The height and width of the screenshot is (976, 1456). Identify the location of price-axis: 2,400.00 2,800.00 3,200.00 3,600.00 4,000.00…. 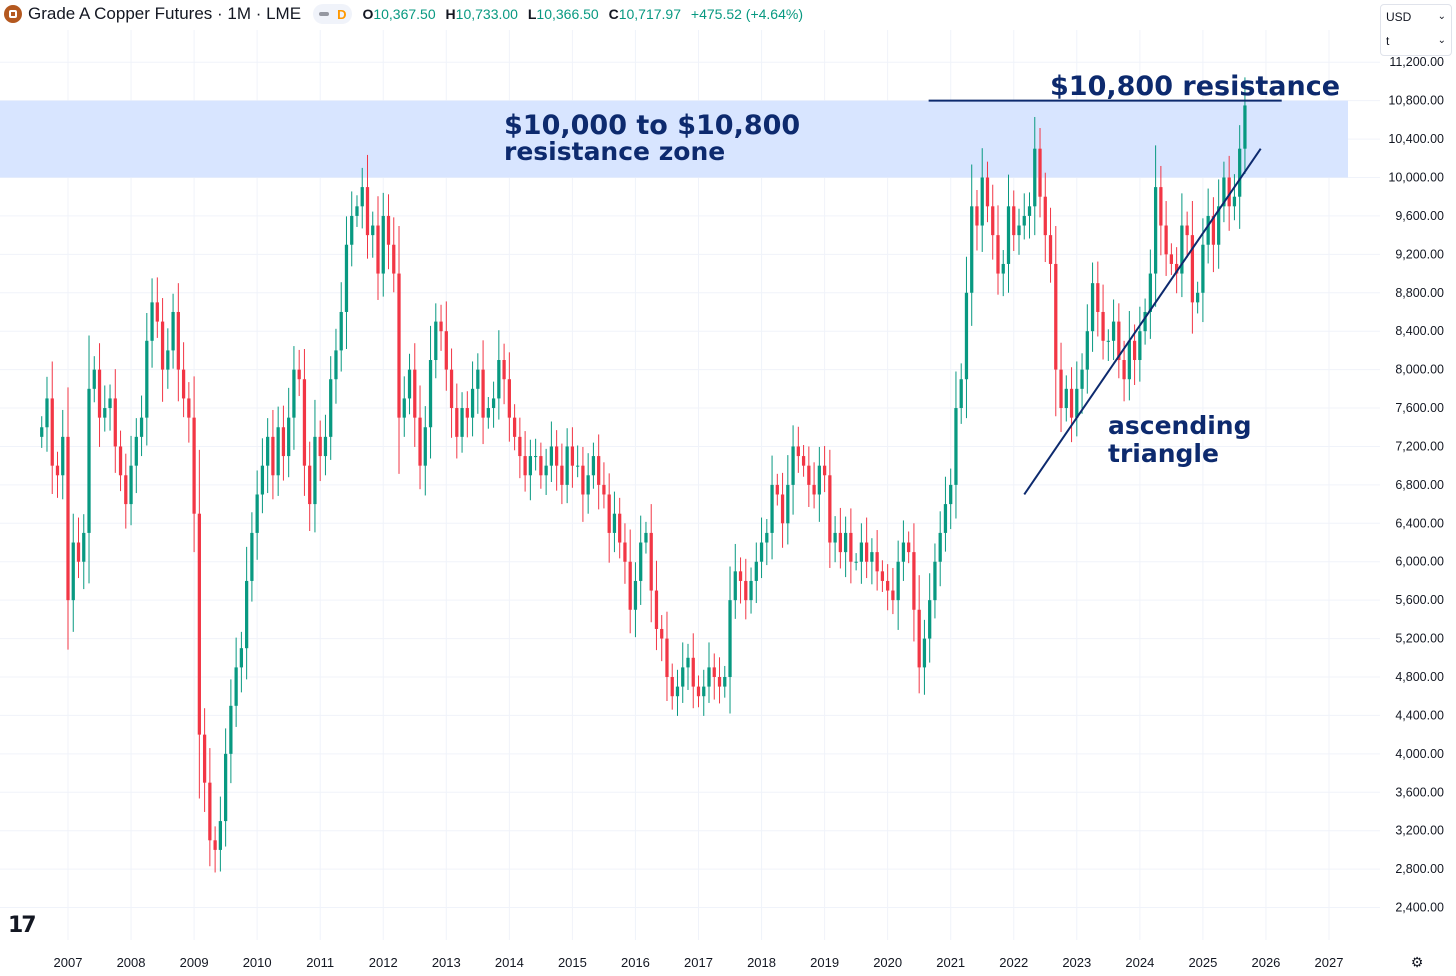
(1416, 484).